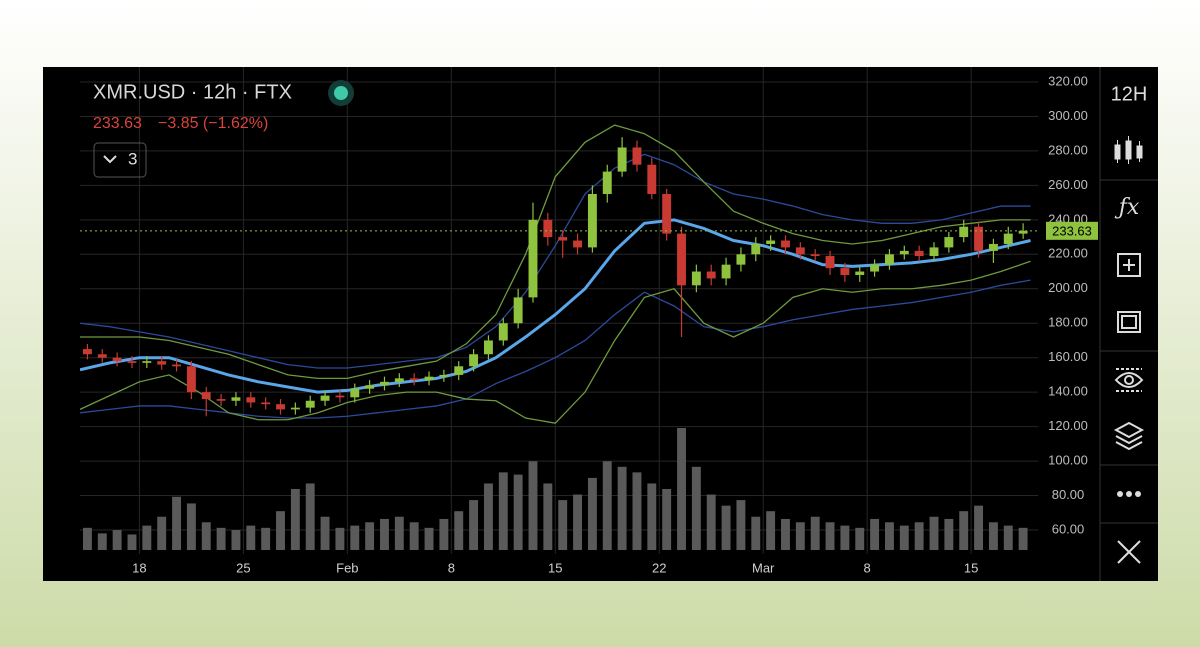  What do you see at coordinates (1129, 265) in the screenshot?
I see `add-icon` at bounding box center [1129, 265].